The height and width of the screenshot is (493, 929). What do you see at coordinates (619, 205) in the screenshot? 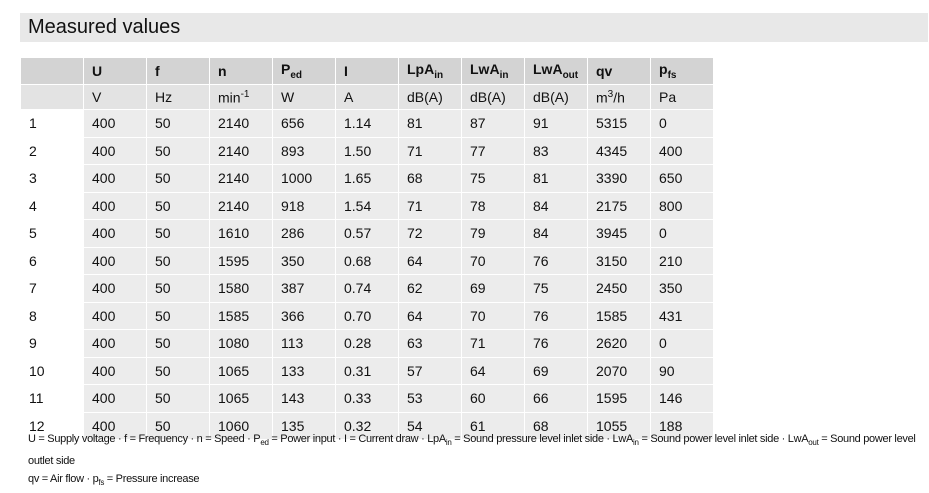
I see `data-cell: 2175` at bounding box center [619, 205].